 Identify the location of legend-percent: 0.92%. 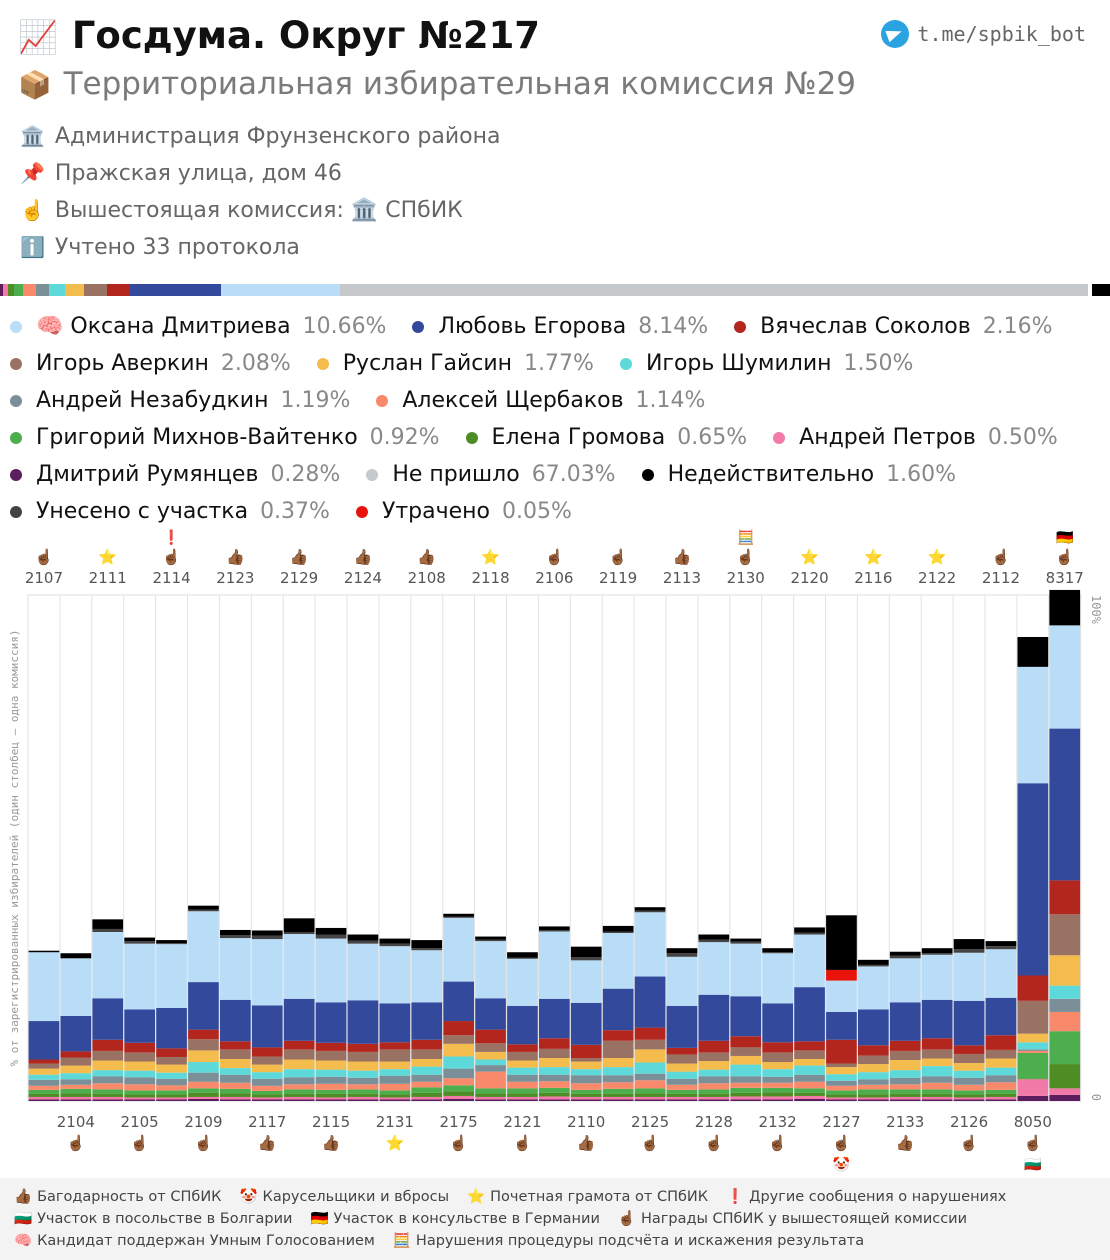
(404, 437).